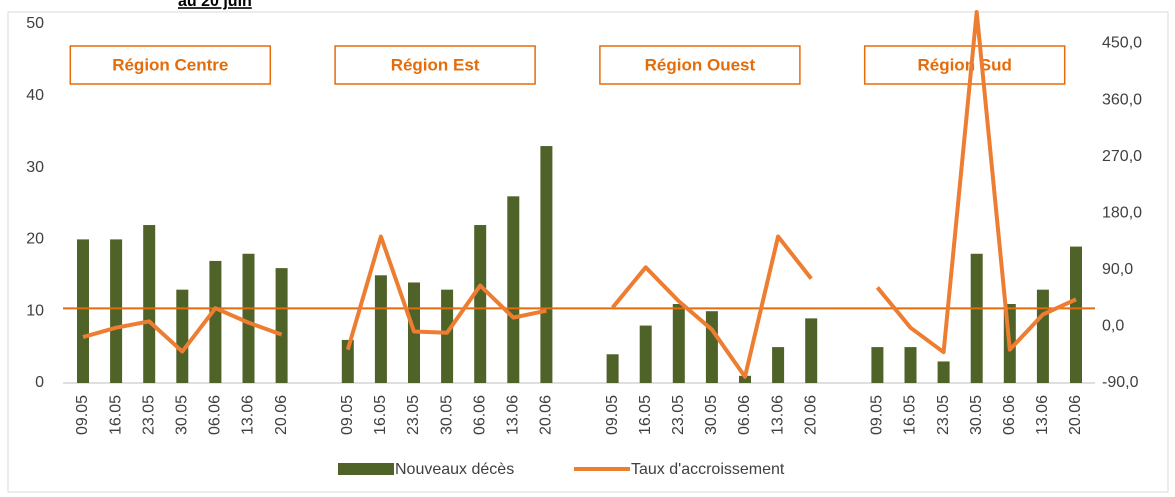 Image resolution: width=1175 pixels, height=497 pixels. Describe the element at coordinates (366, 469) in the screenshot. I see `legend-swatch` at that location.